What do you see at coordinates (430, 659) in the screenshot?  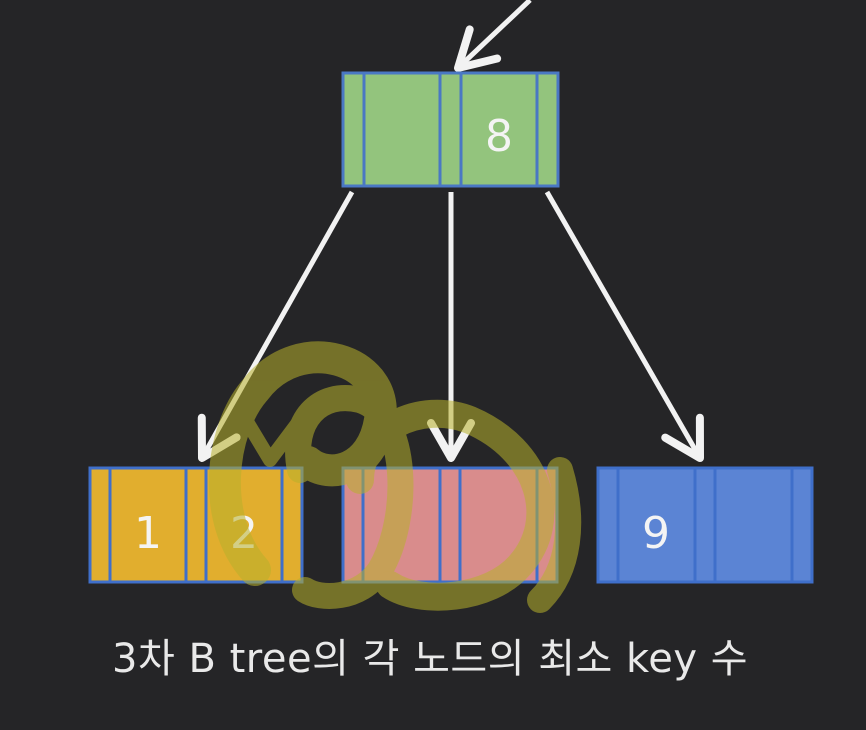 I see `slide-caption: 3차 B tree의 각 노드의 최소 key 수` at bounding box center [430, 659].